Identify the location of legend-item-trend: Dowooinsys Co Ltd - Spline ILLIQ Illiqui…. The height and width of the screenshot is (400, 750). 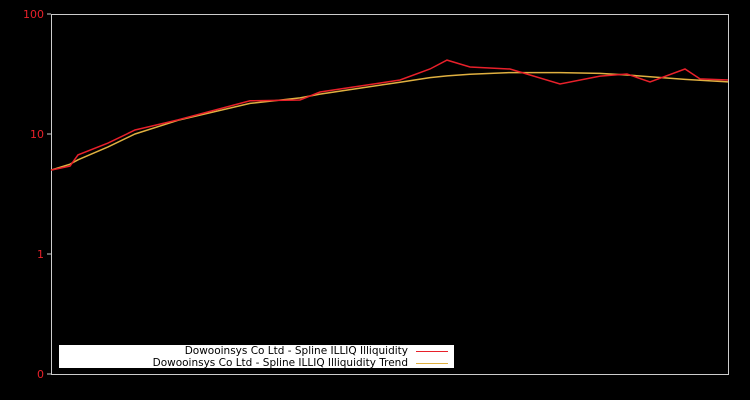
(303, 363).